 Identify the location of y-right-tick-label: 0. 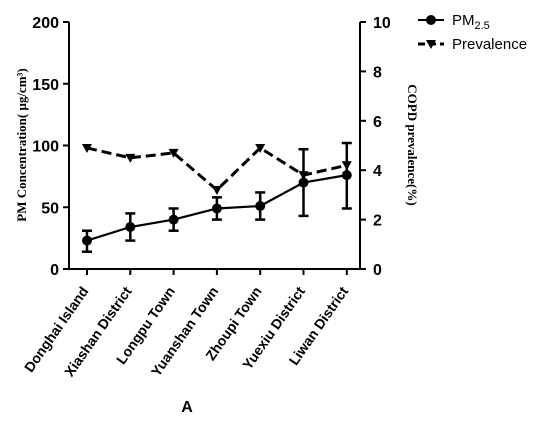
(377, 270).